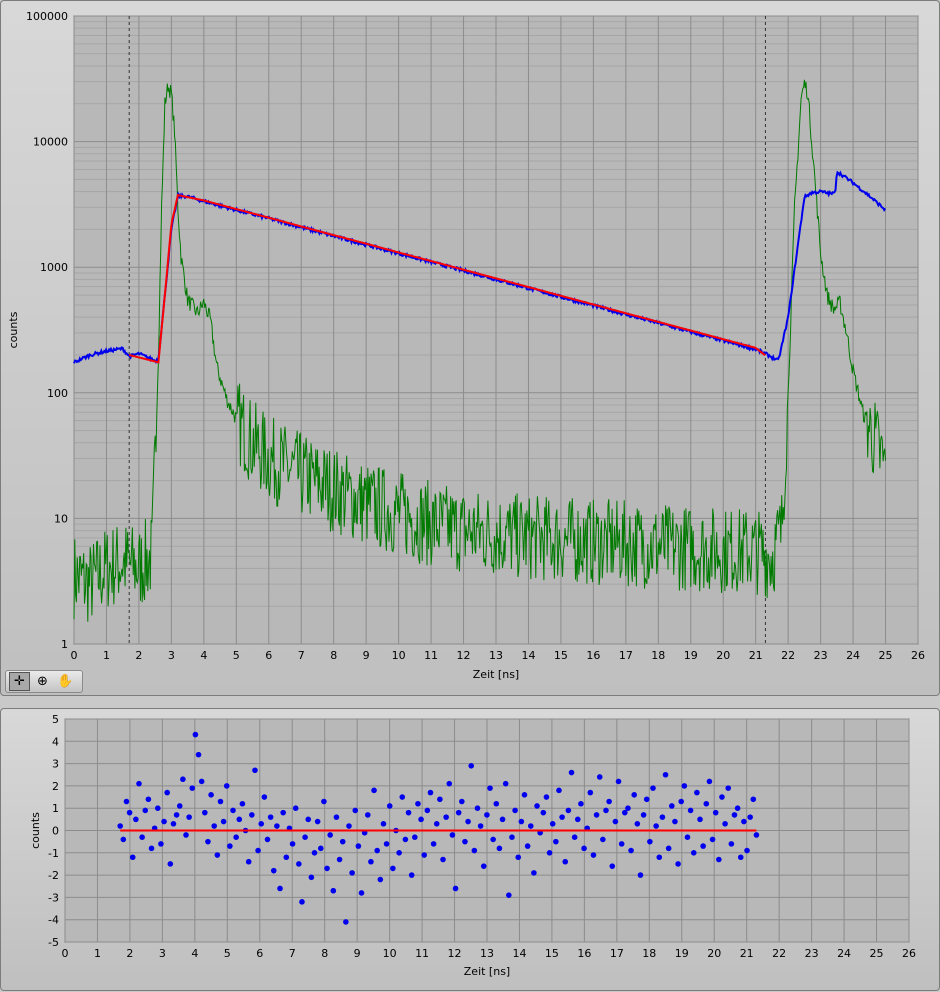 The height and width of the screenshot is (992, 940). I want to click on x-tick-label: 2, so click(129, 953).